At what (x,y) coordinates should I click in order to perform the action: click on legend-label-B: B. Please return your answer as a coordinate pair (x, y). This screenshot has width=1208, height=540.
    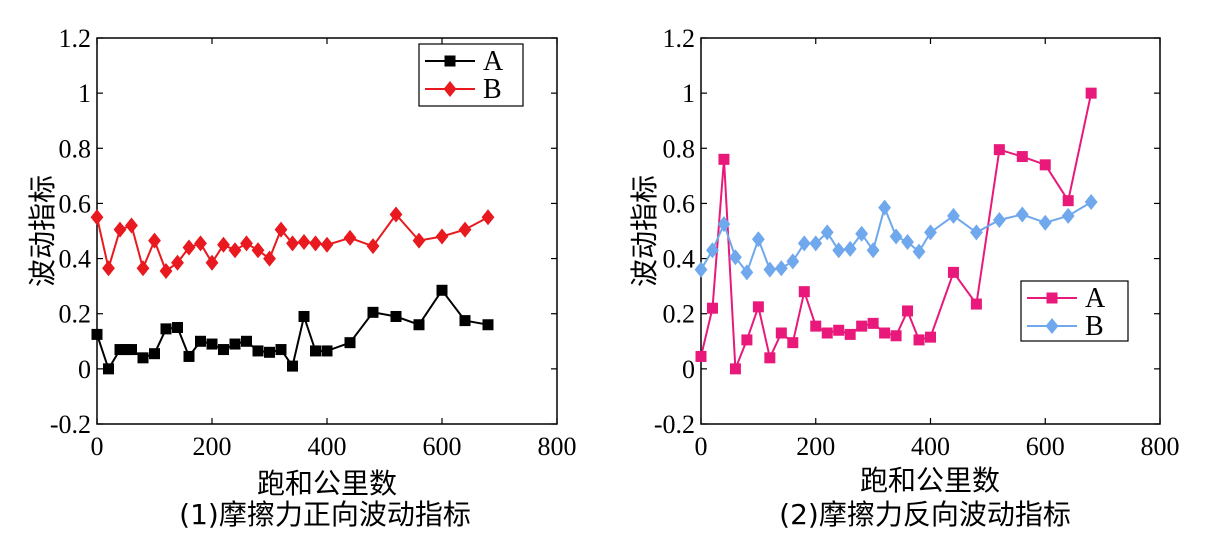
    Looking at the image, I should click on (492, 89).